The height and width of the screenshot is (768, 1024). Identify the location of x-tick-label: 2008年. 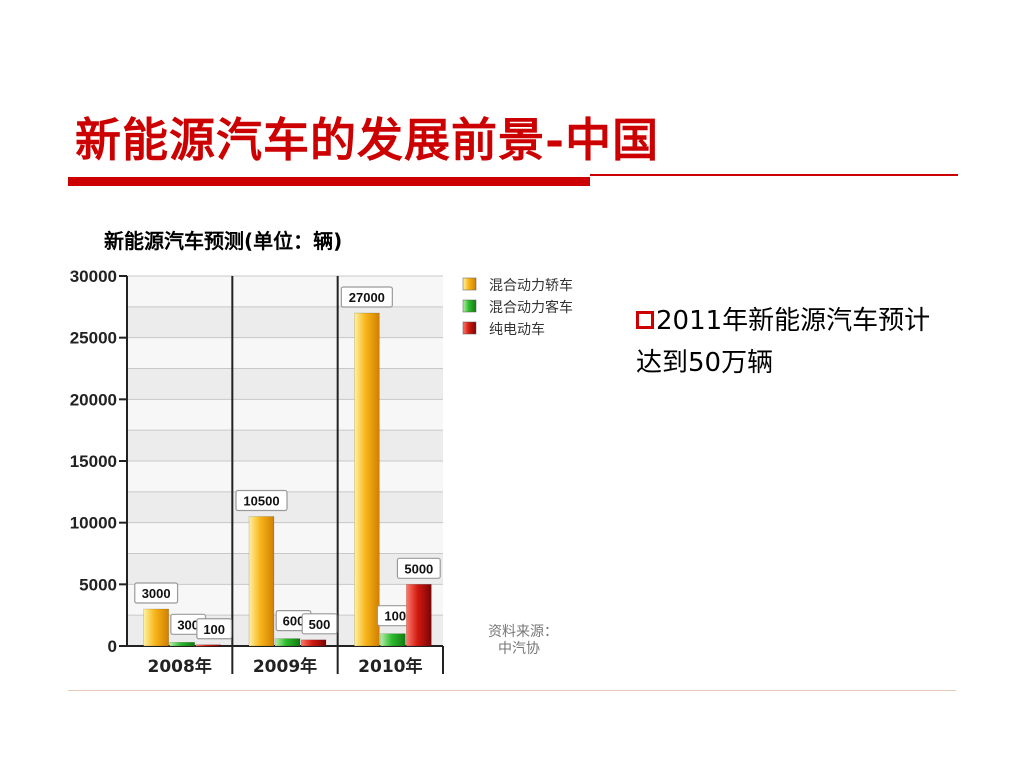
(180, 666).